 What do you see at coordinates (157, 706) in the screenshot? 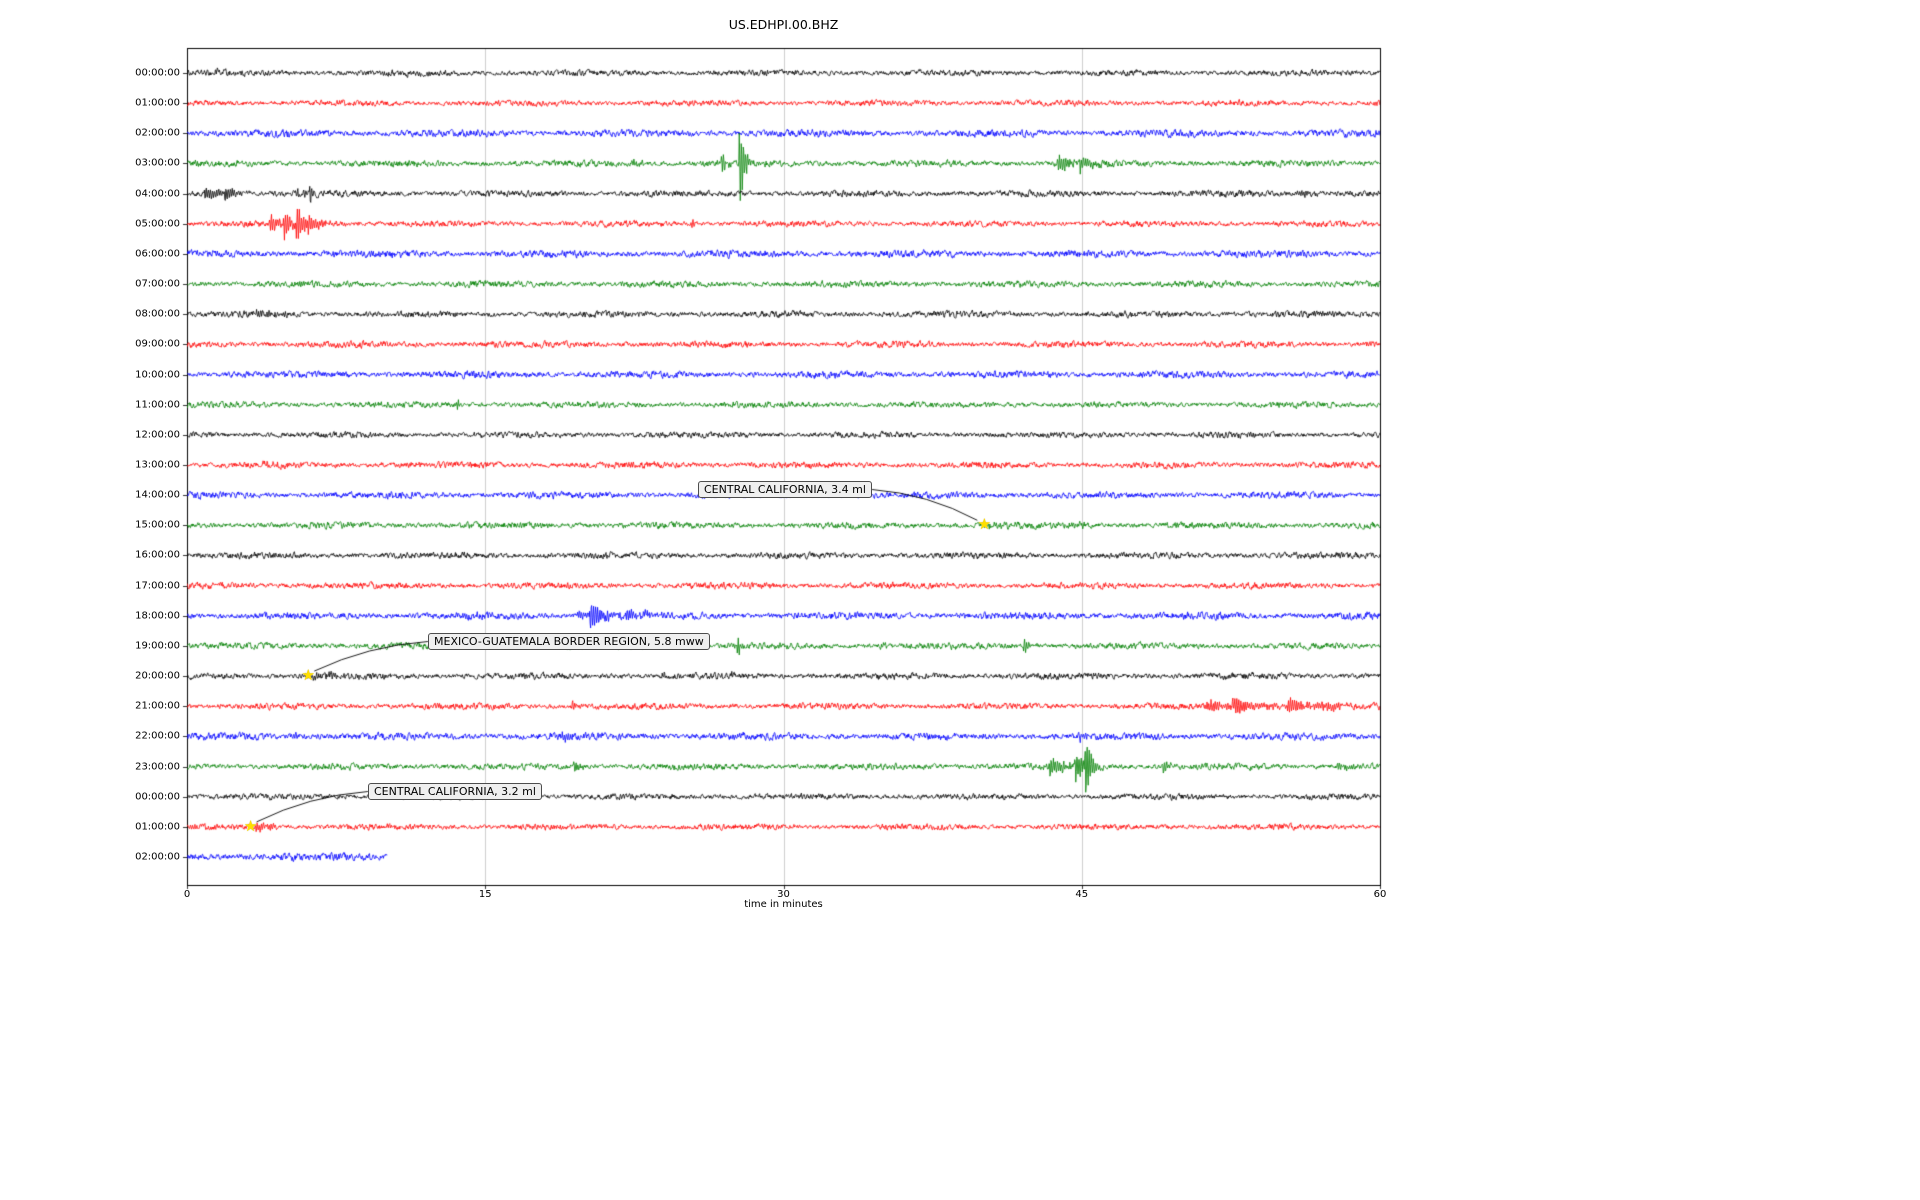
I see `row-time-label: 21:00:00` at bounding box center [157, 706].